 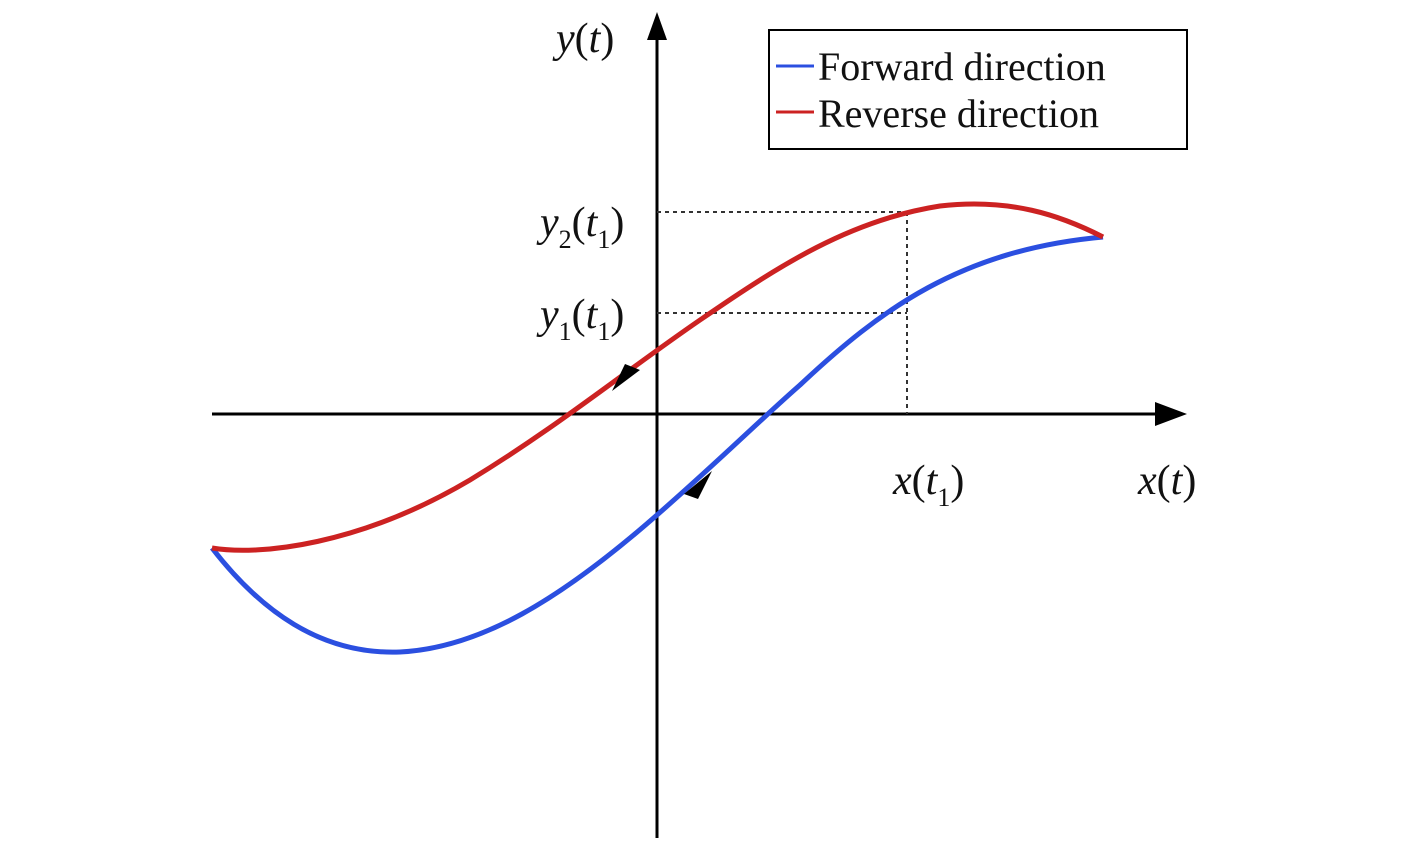 I want to click on legend: Forward direction Reverse direction, so click(x=978, y=89).